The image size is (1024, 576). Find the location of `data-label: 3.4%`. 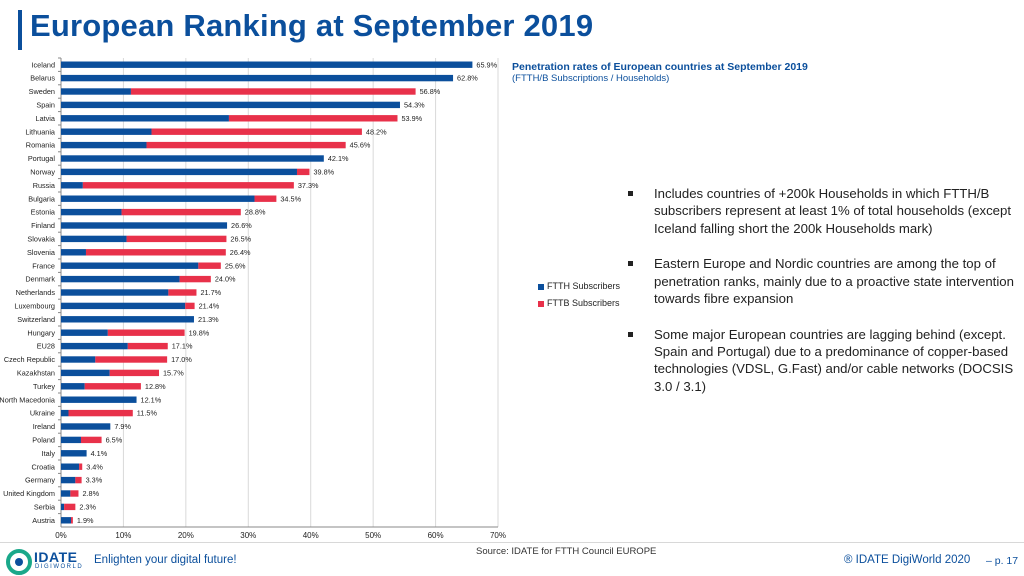

data-label: 3.4% is located at coordinates (94, 466).